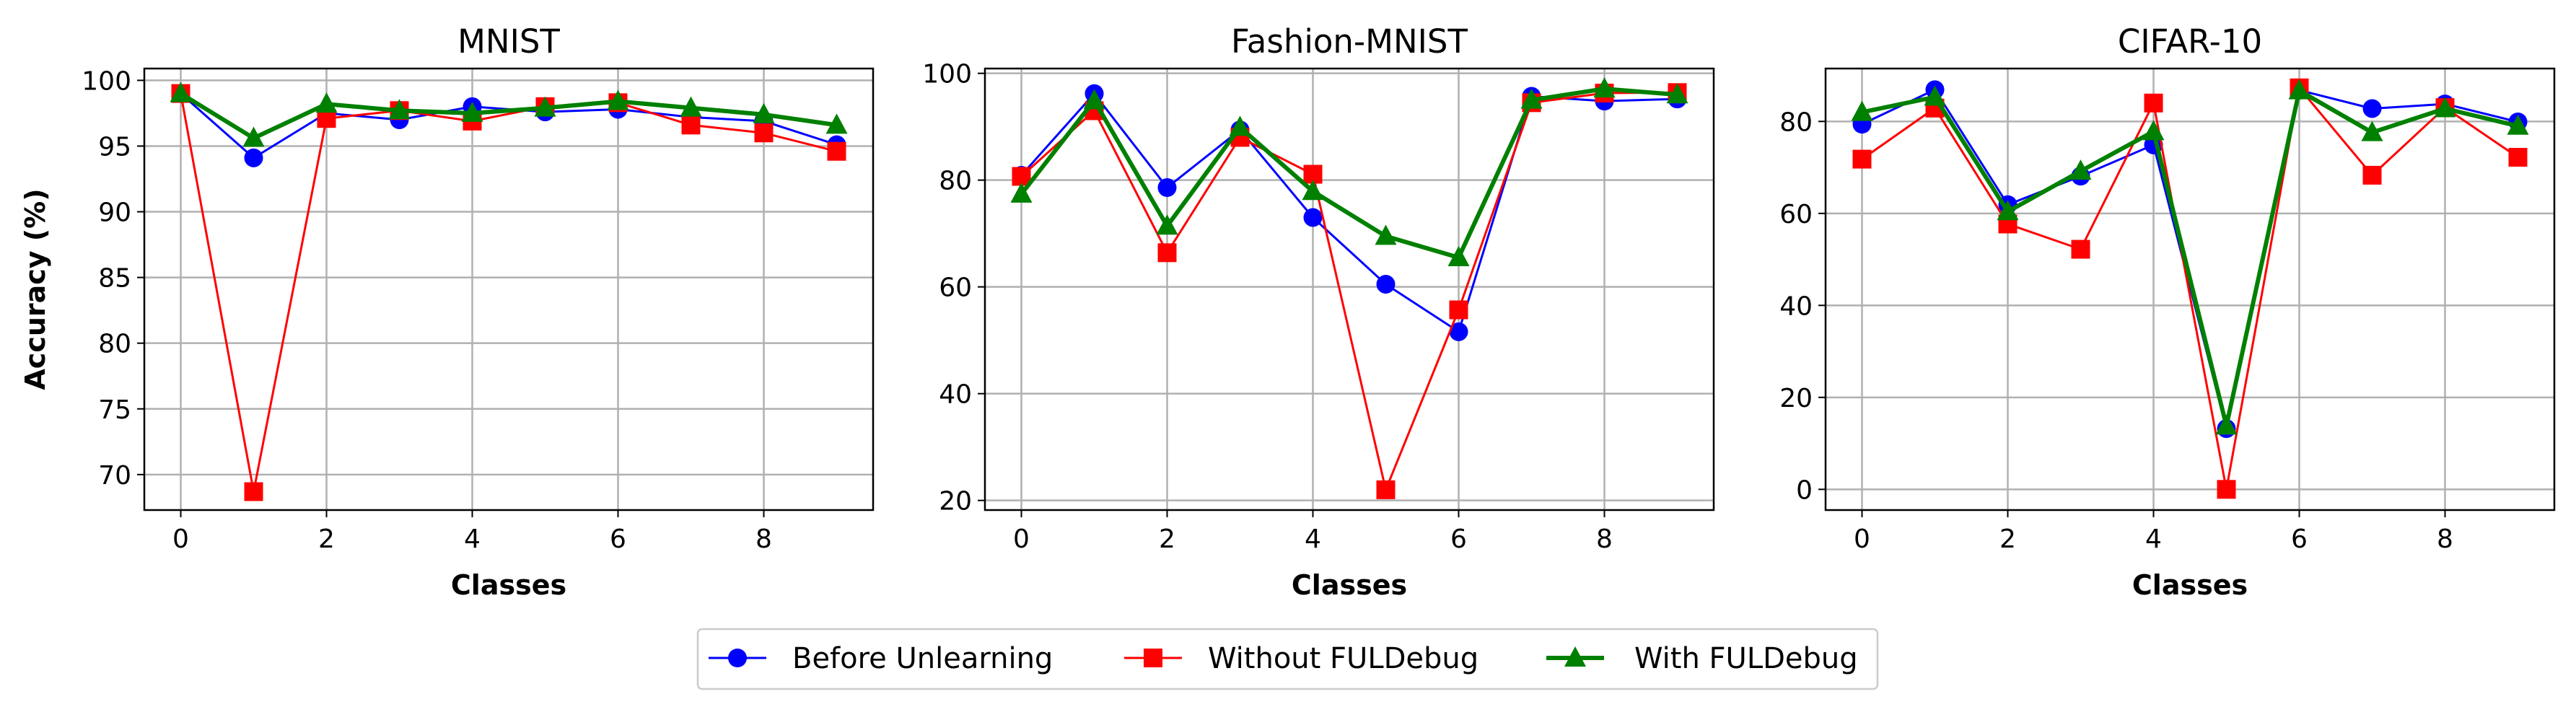  I want to click on y-tick-label: 85, so click(114, 279).